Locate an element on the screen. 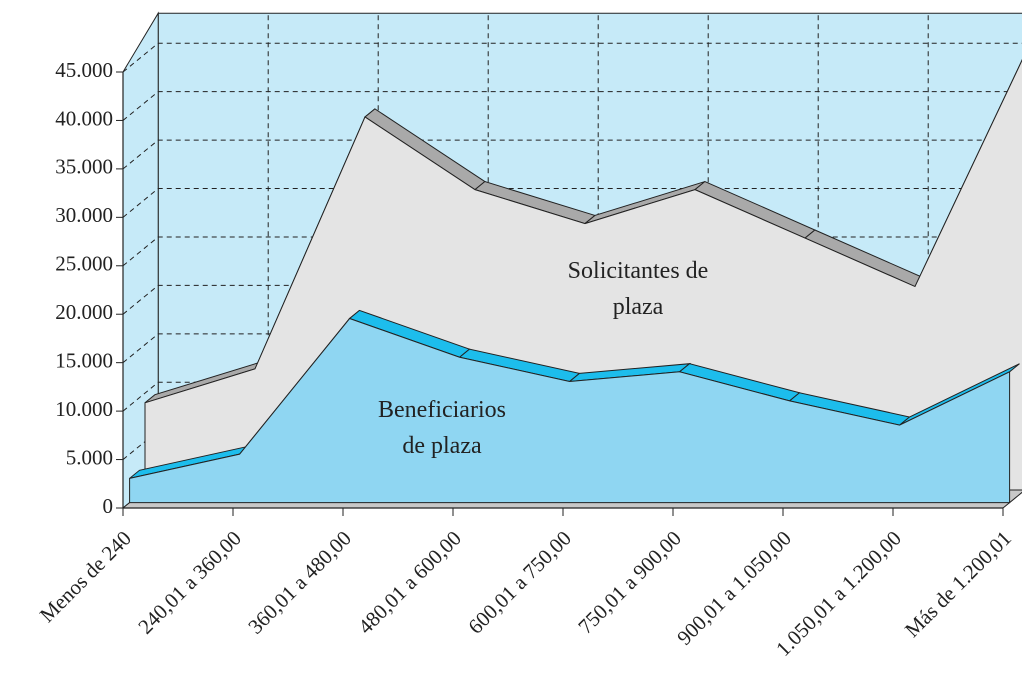  x-tick-label: 900,01 a 1.050,00 is located at coordinates (734, 588).